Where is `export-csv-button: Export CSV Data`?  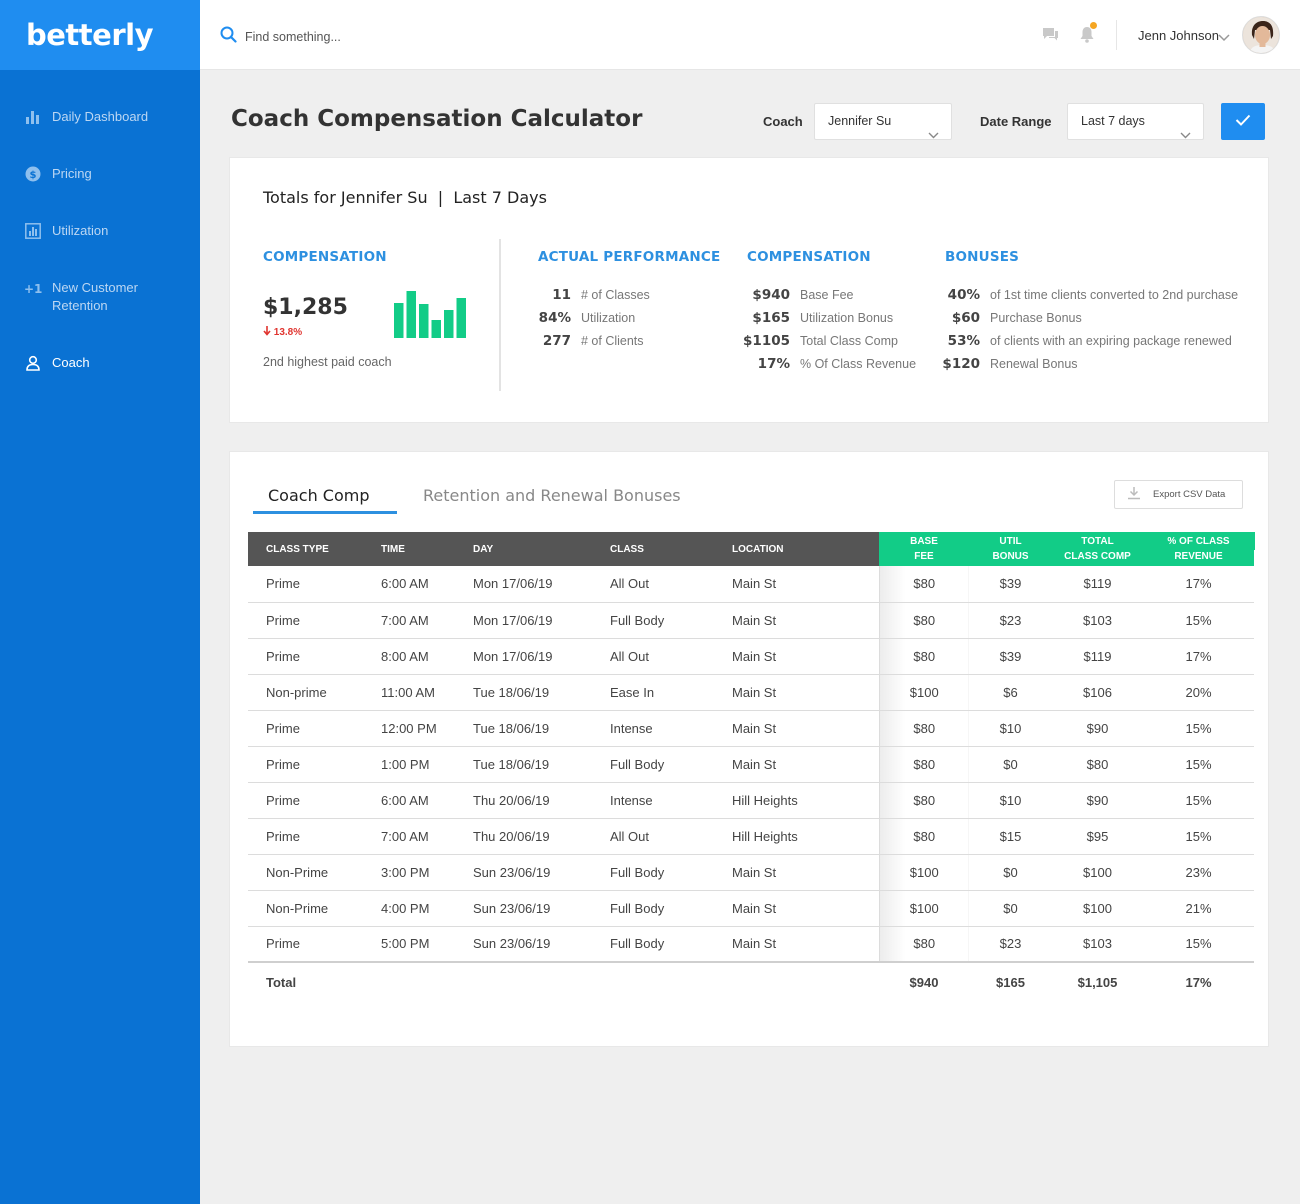
export-csv-button: Export CSV Data is located at coordinates (1178, 494).